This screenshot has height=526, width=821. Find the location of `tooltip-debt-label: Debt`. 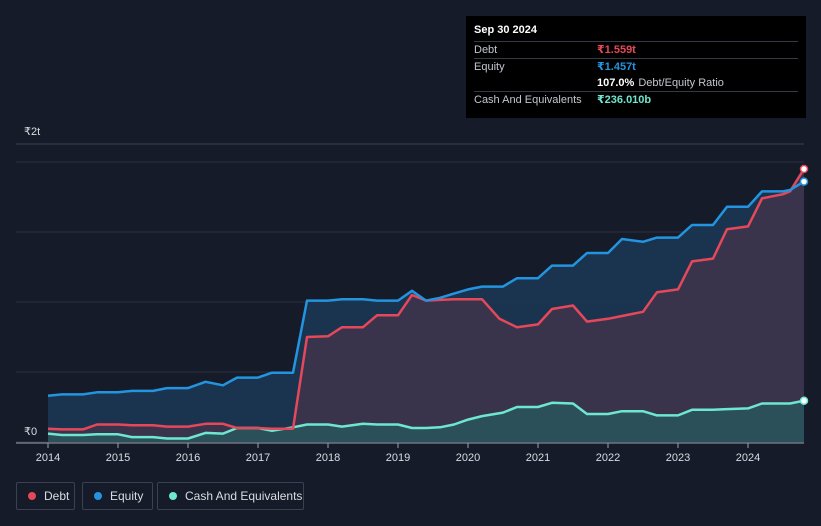

tooltip-debt-label: Debt is located at coordinates (486, 50).